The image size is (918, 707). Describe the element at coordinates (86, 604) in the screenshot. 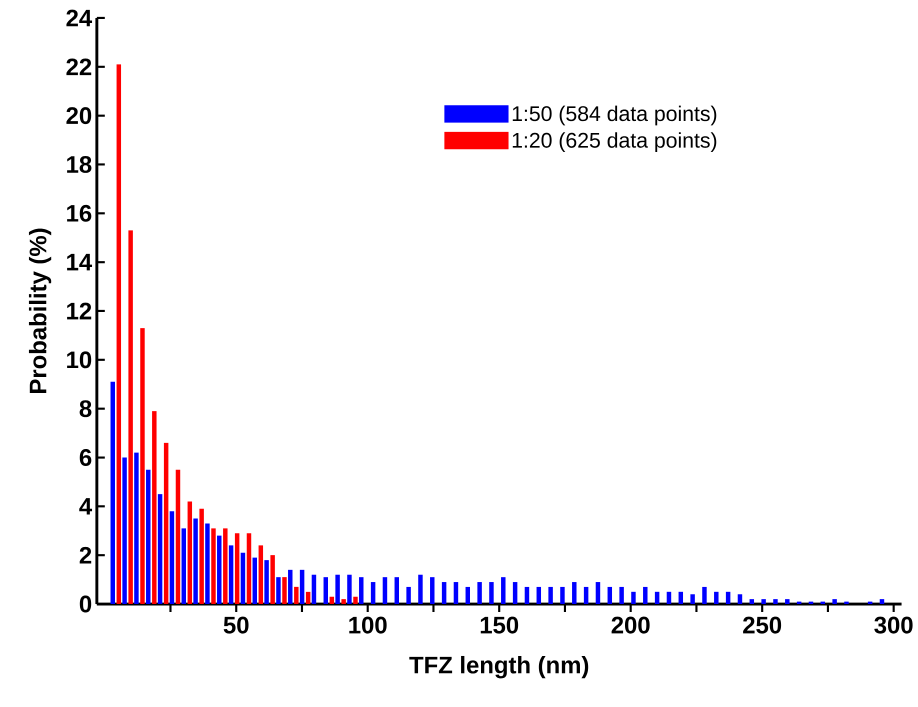

I see `y-tick-label: 0` at that location.